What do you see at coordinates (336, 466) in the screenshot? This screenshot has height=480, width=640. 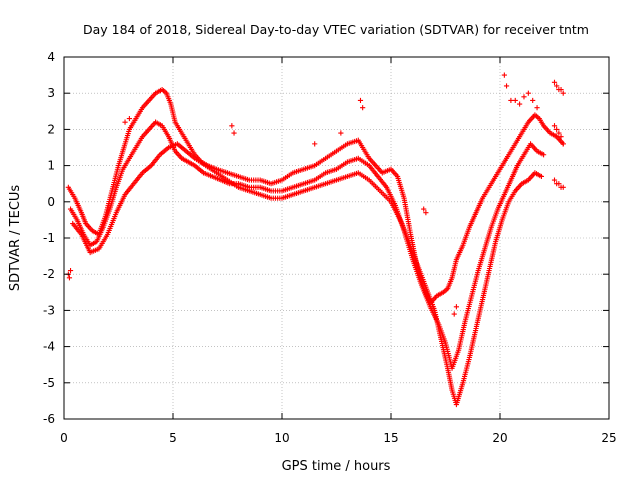 I see `x-axis-label: GPS time / hours` at bounding box center [336, 466].